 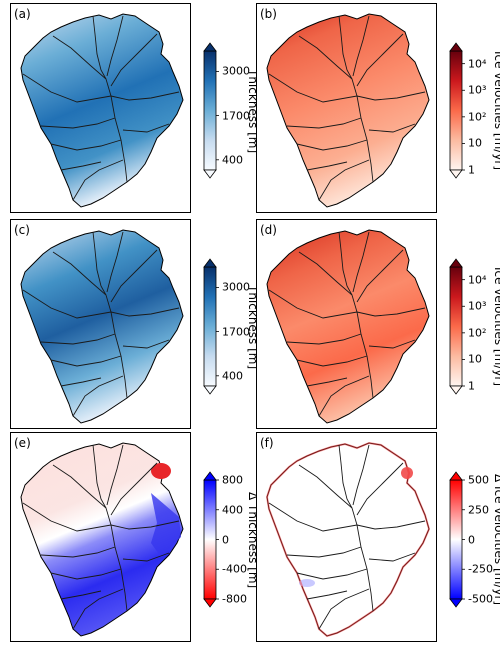 I want to click on colorbar-e: 800 400 0 -400 -800, so click(x=225, y=539).